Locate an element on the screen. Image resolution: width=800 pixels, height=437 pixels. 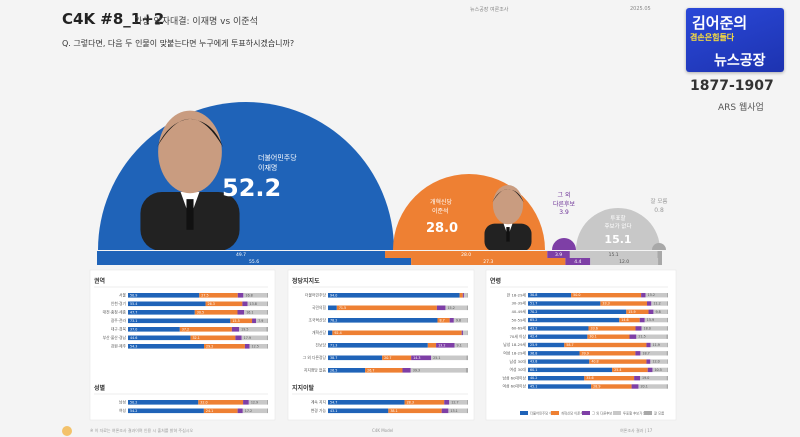
age-val-3-3: 15.9 is located at coordinates (650, 320).